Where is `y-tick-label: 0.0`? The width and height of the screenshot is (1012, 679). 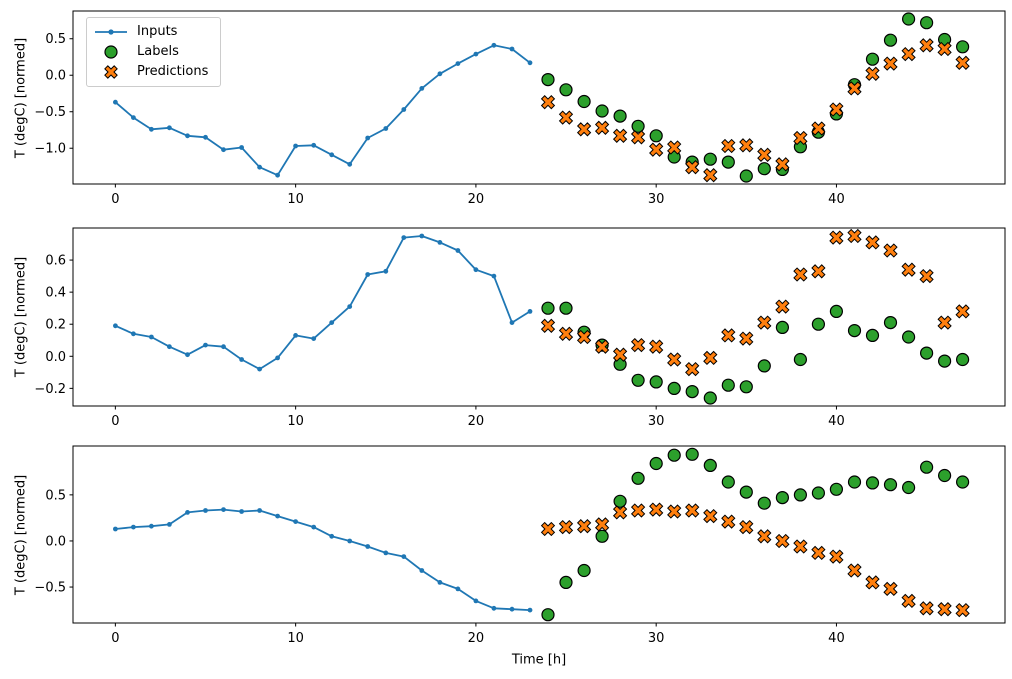
y-tick-label: 0.0 is located at coordinates (55, 76).